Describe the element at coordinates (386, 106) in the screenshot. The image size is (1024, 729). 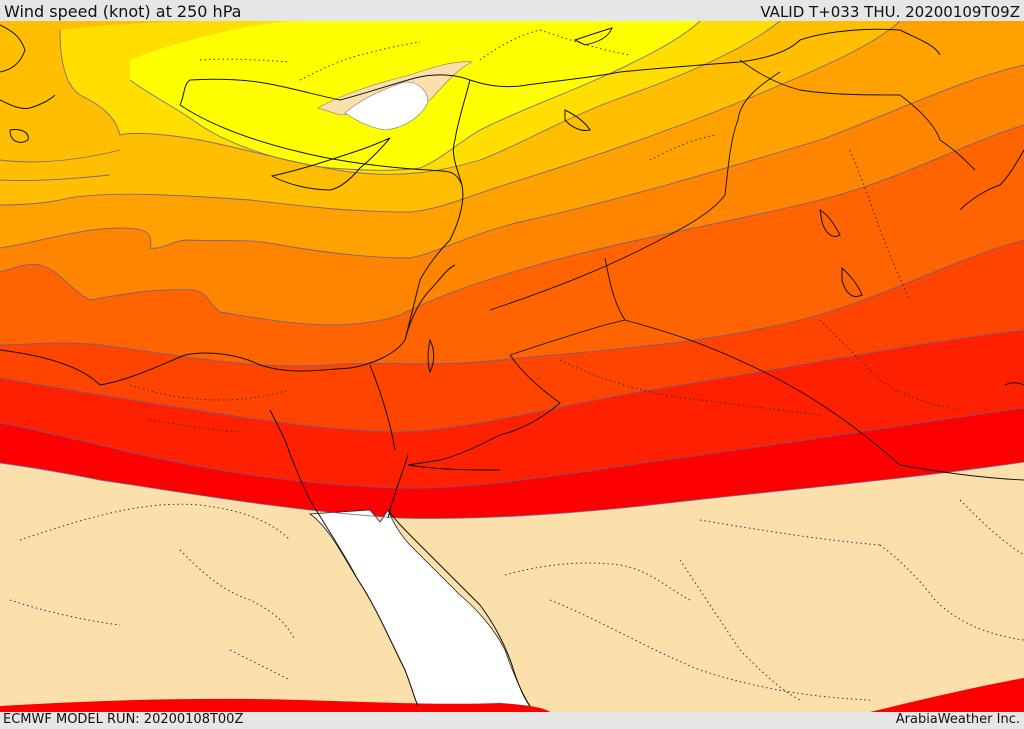
I see `white-patch-north` at that location.